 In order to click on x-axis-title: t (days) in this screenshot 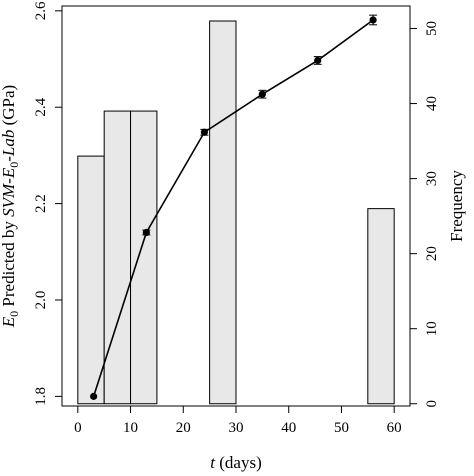, I will do `click(235, 462)`.